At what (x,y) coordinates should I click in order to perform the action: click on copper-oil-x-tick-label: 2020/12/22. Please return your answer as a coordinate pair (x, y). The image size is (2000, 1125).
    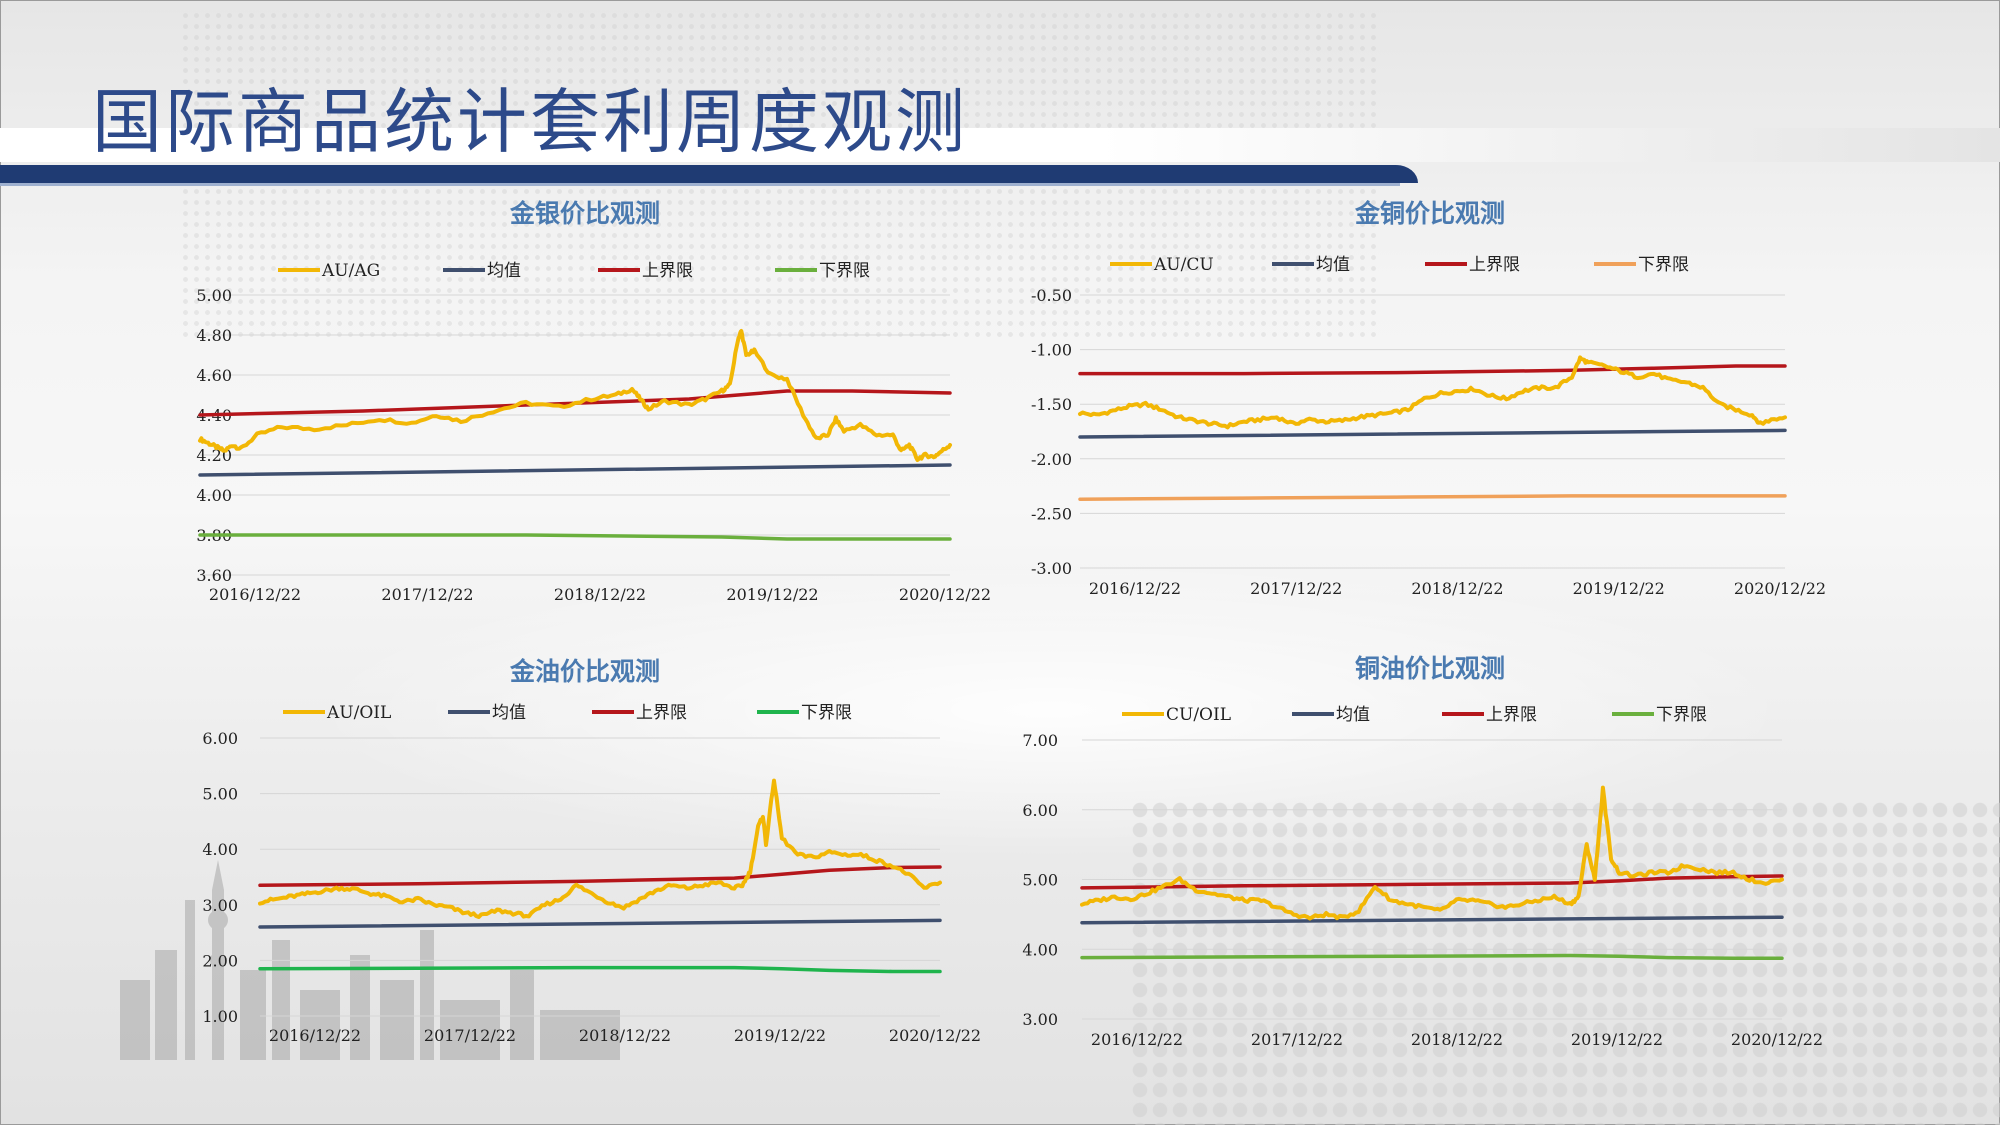
    Looking at the image, I should click on (1777, 1039).